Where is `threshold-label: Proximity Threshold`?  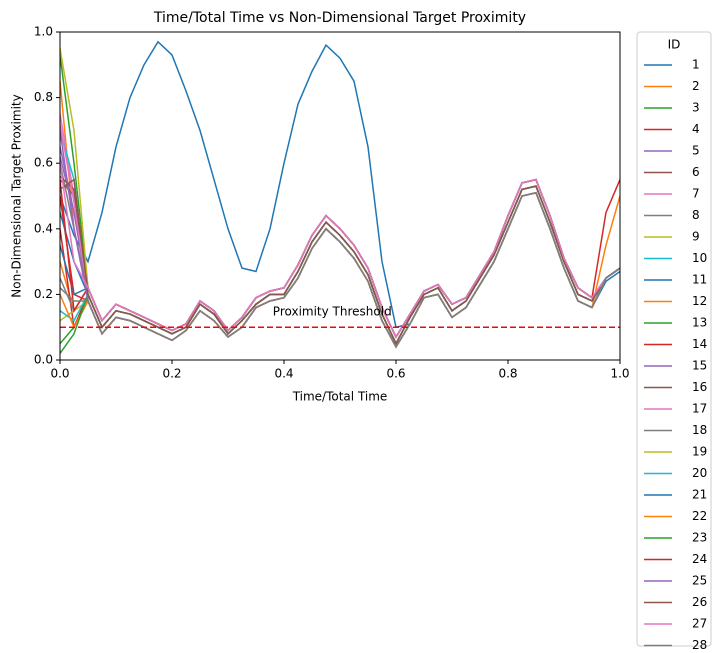
threshold-label: Proximity Threshold is located at coordinates (332, 312).